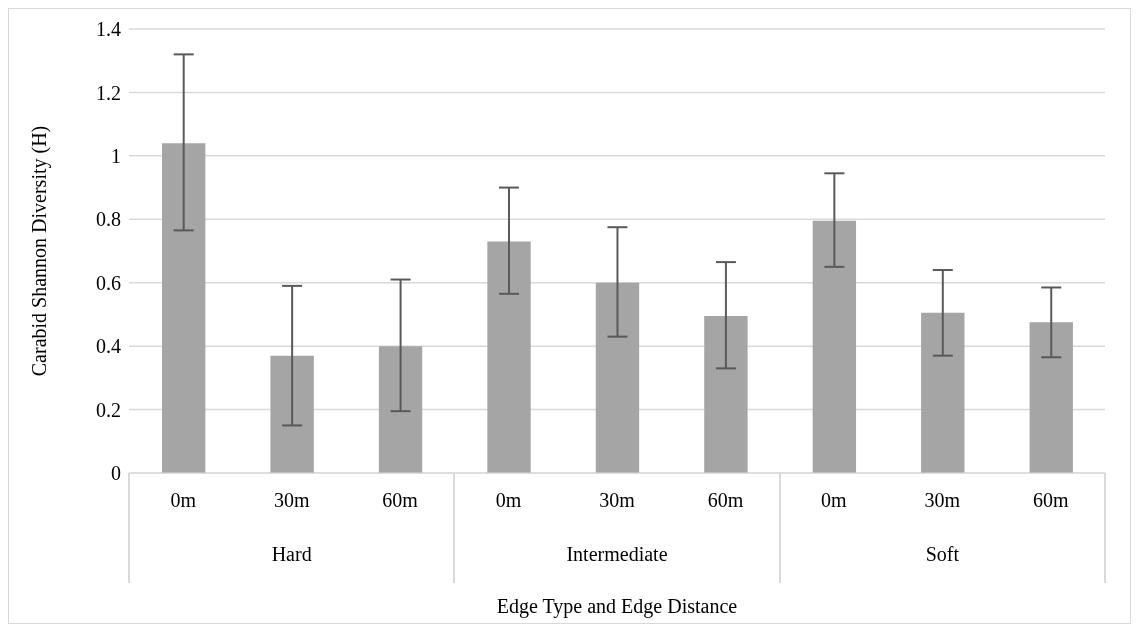 This screenshot has width=1139, height=632. Describe the element at coordinates (116, 473) in the screenshot. I see `y-tick-label: 0` at that location.